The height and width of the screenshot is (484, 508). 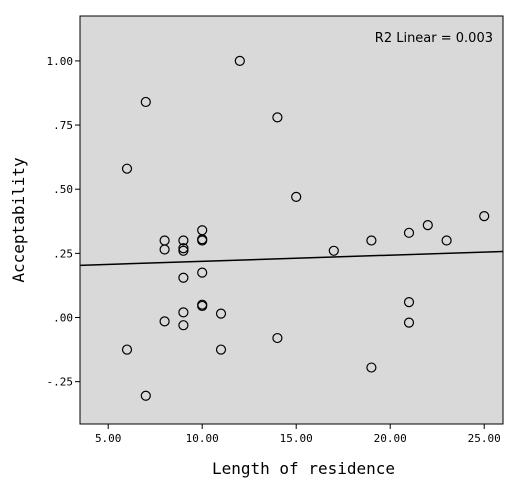 What do you see at coordinates (60, 61) in the screenshot?
I see `y-tick-label: 1.00` at bounding box center [60, 61].